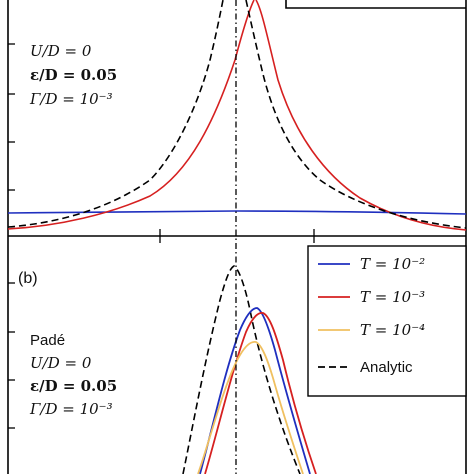 The image size is (474, 474). I want to click on bottom-series-blue, so click(255, 390).